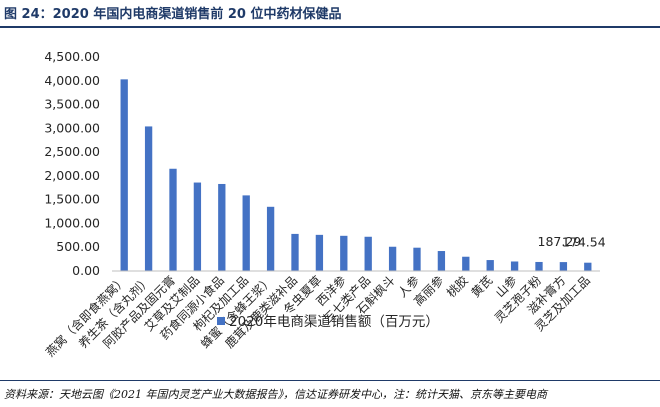 Image resolution: width=660 pixels, height=407 pixels. Describe the element at coordinates (584, 242) in the screenshot. I see `data-label: 174.54` at that location.